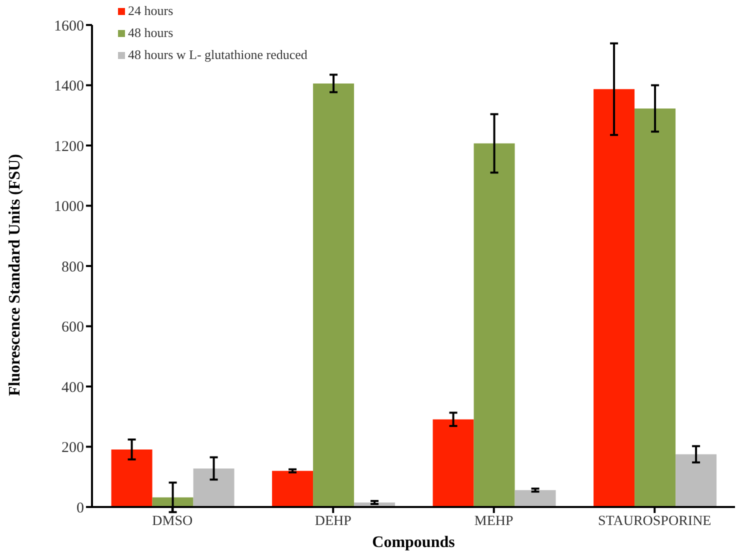 The image size is (749, 553). Describe the element at coordinates (333, 521) in the screenshot. I see `x-tick-label: DEHP` at that location.